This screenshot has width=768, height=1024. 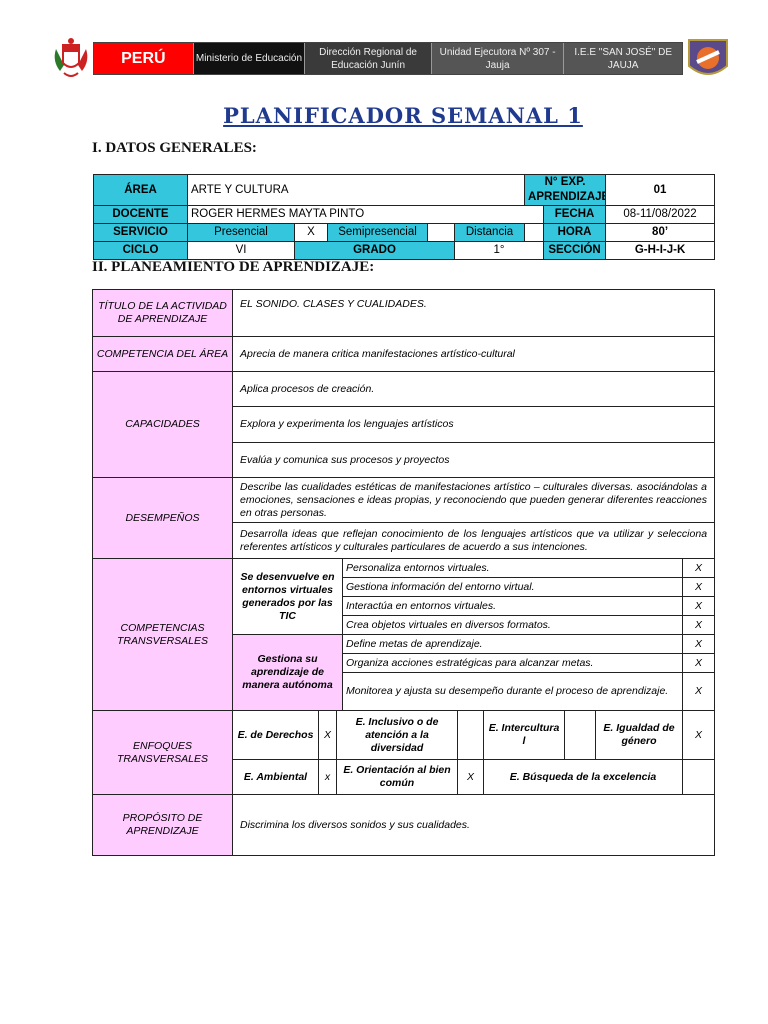 I want to click on area-label: ÁREA, so click(x=140, y=190).